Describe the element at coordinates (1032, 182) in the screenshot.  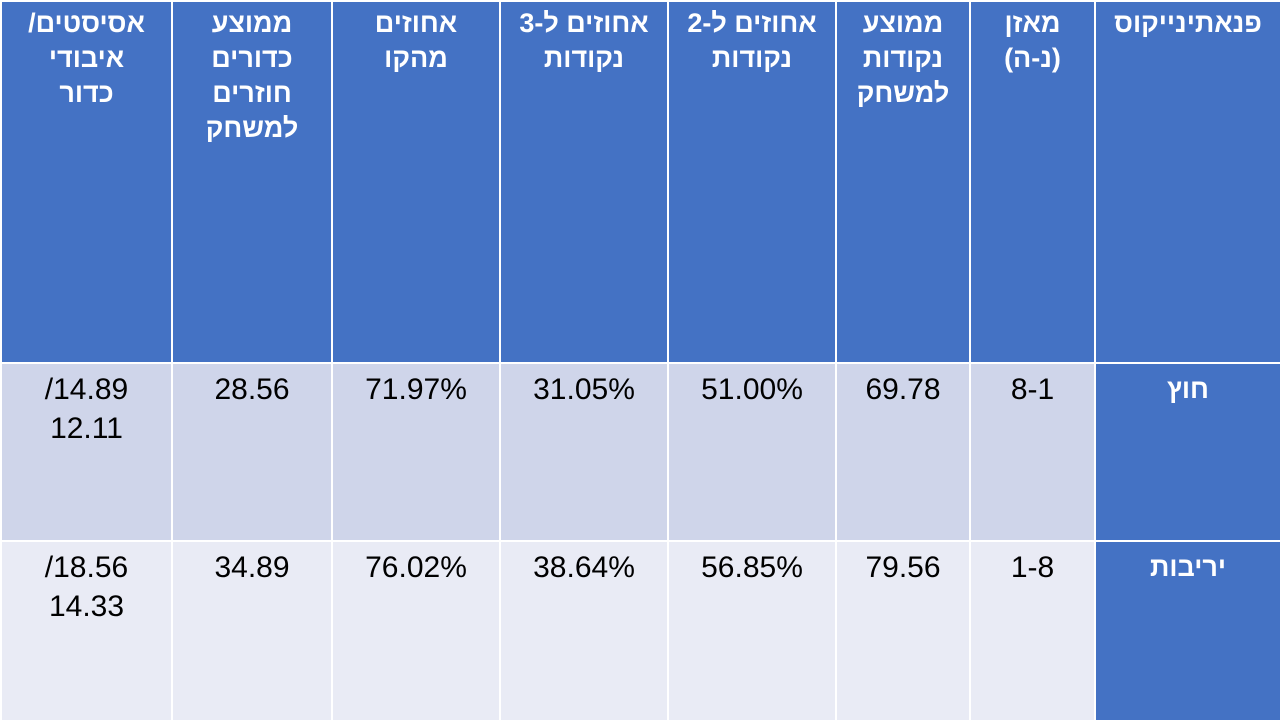
I see `header-record: מאזן (נ-ה)` at that location.